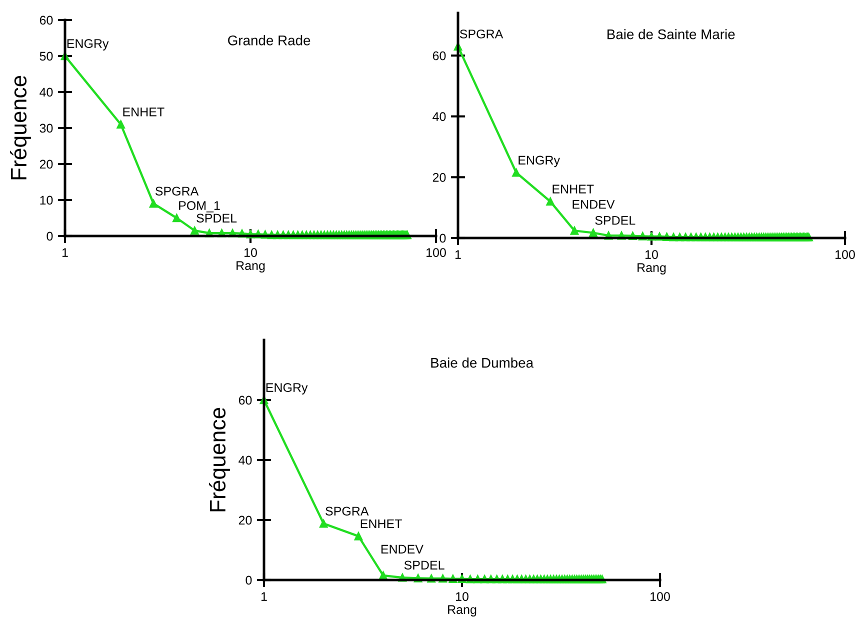 This screenshot has height=625, width=857. I want to click on y-tick-label: 10, so click(46, 200).